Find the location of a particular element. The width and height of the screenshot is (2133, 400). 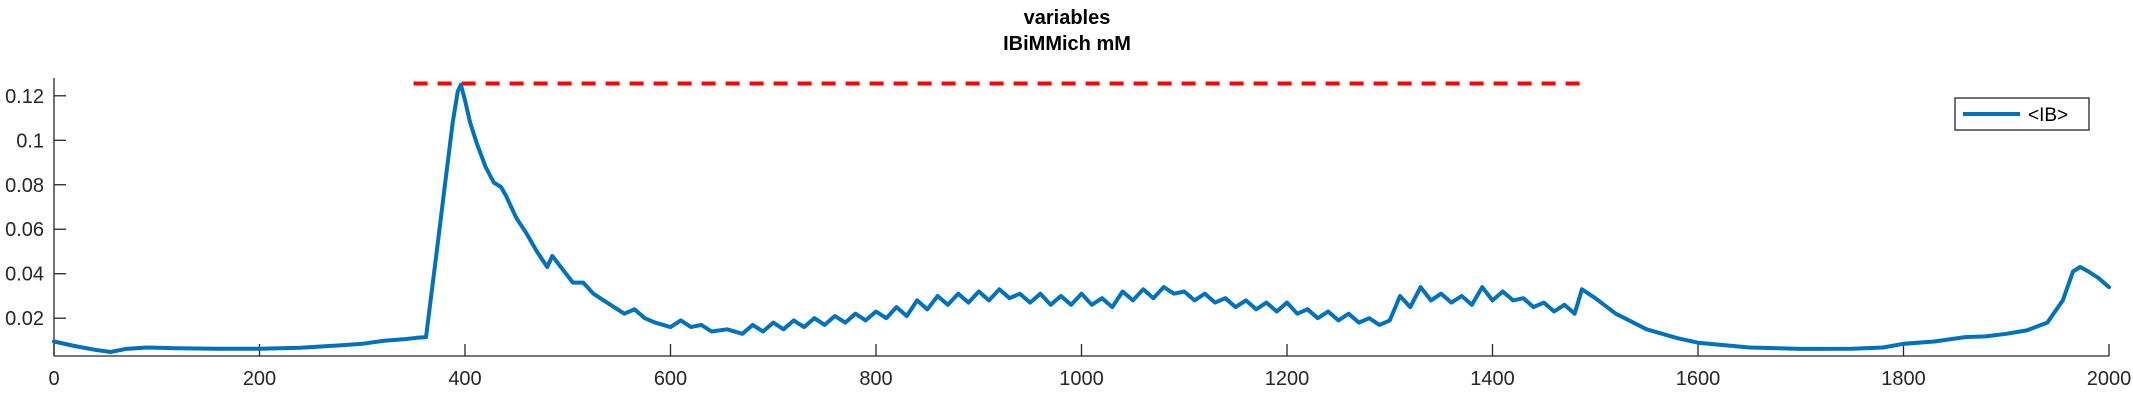

y-tick-label: 0.08 is located at coordinates (24, 186).